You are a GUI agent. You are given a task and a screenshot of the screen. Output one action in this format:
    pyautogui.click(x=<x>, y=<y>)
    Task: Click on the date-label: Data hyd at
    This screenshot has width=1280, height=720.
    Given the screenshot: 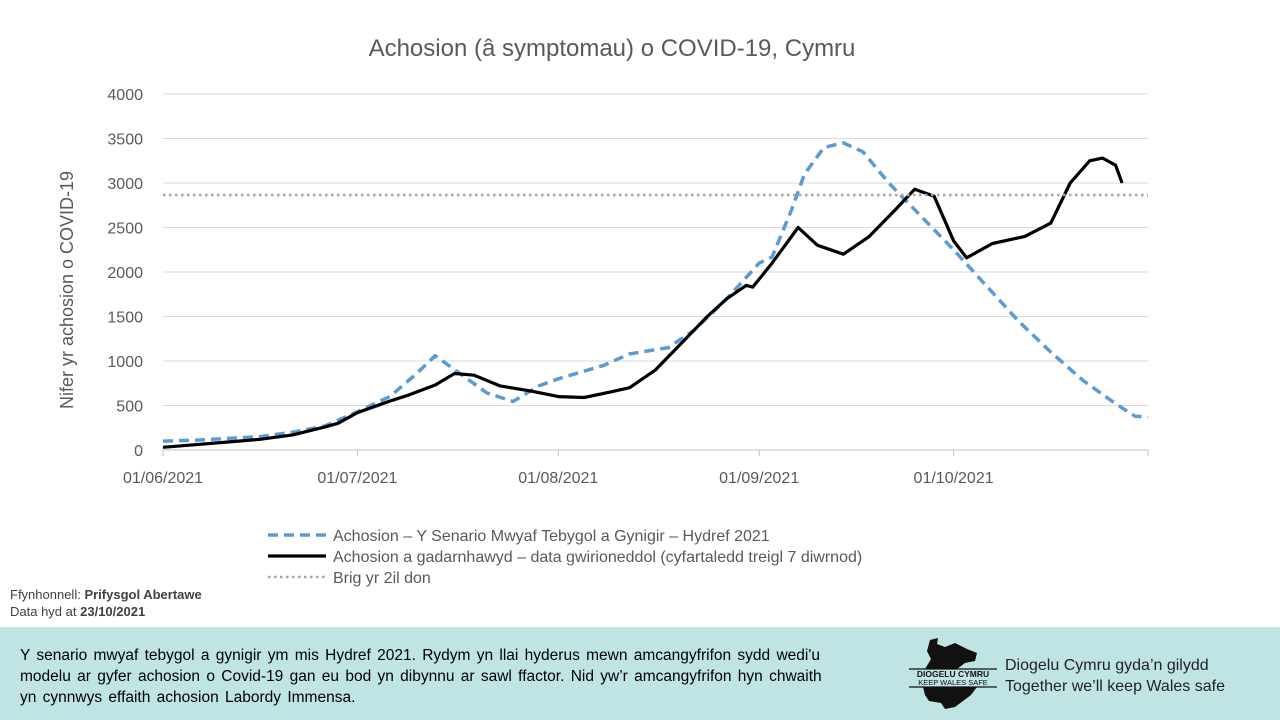 What is the action you would take?
    pyautogui.click(x=43, y=611)
    